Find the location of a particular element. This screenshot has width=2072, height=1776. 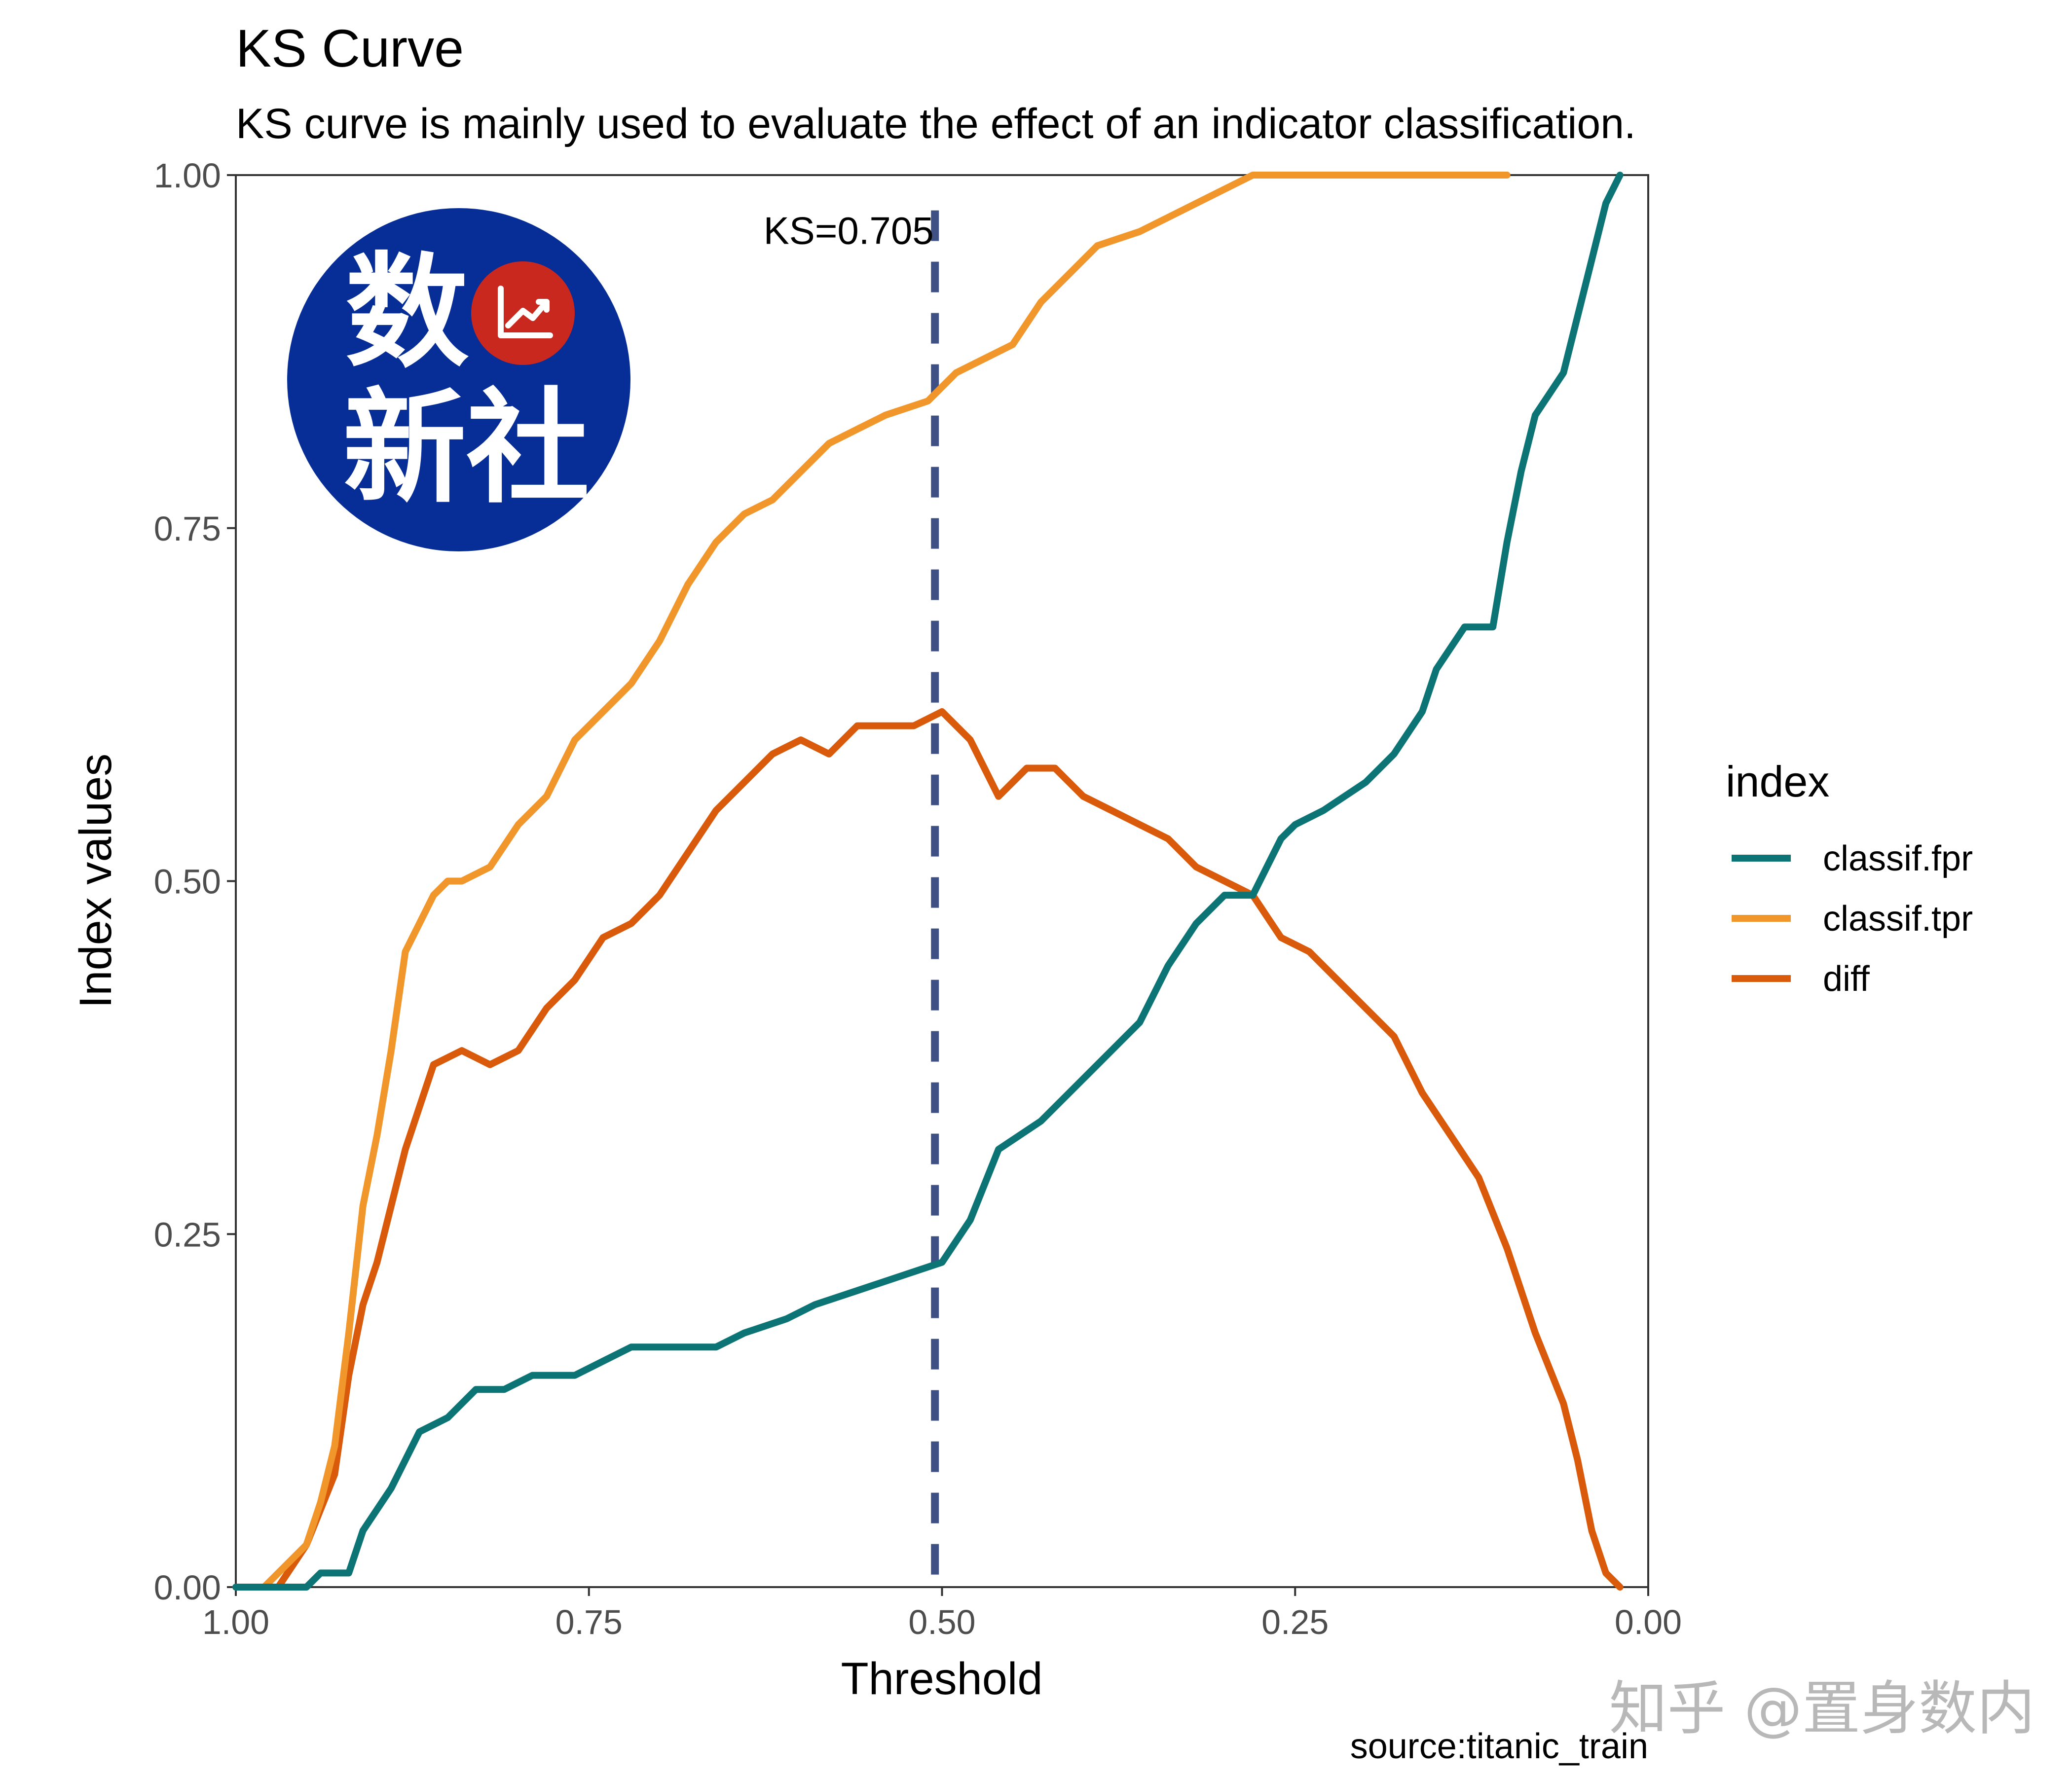

y-tick-label: 1.00 is located at coordinates (188, 175).